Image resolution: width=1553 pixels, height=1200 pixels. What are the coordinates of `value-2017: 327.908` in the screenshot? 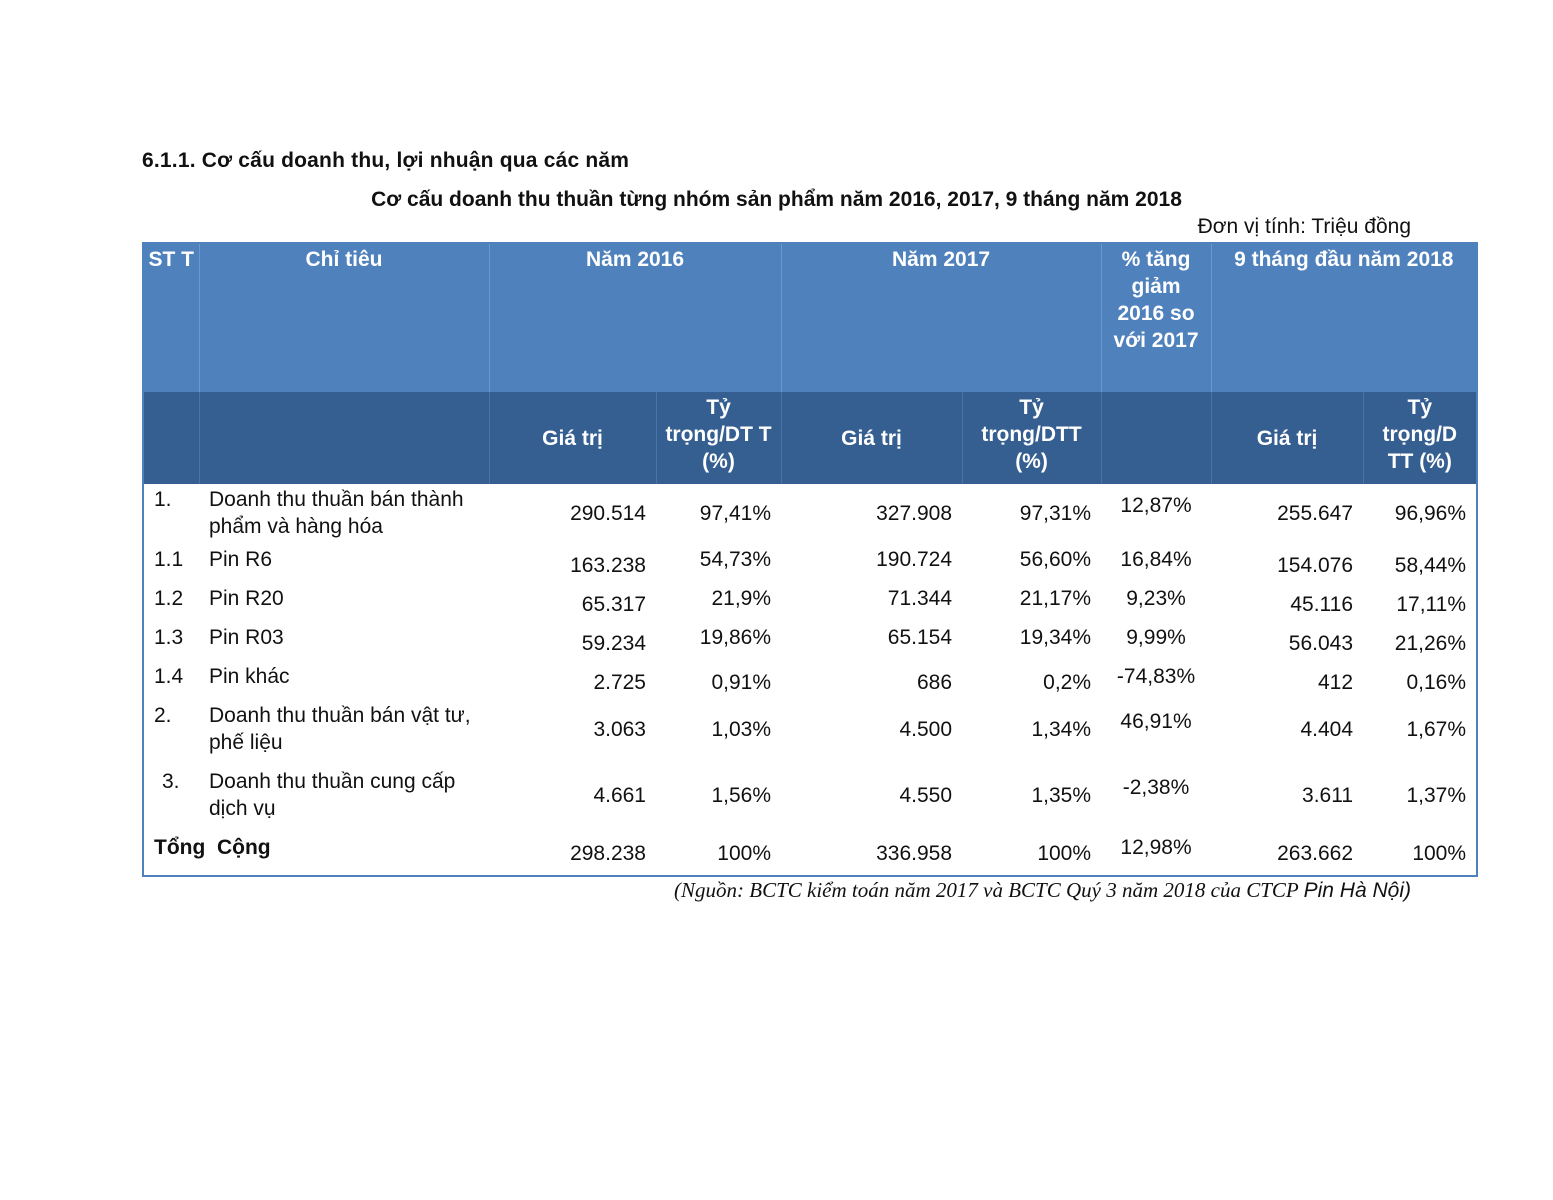 It's located at (872, 514).